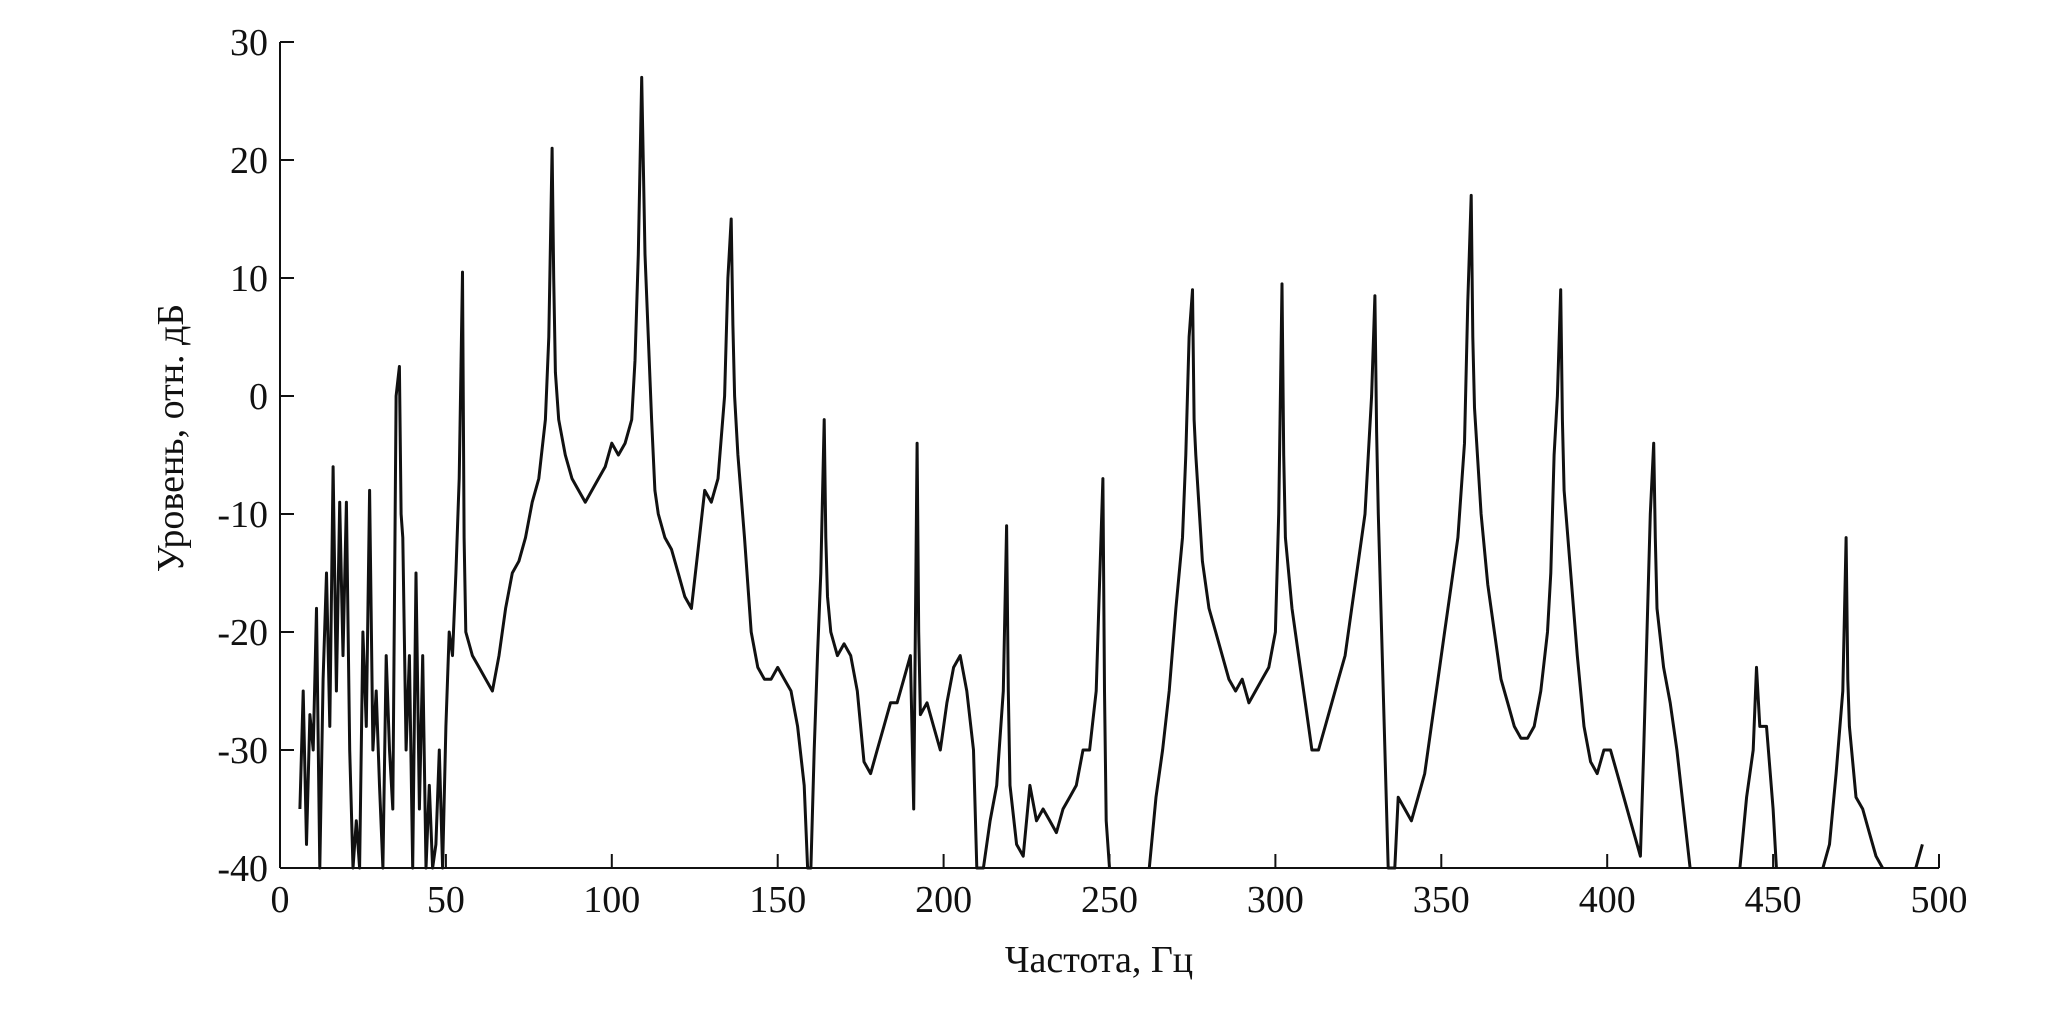  What do you see at coordinates (242, 751) in the screenshot?
I see `y-tick-label: -30` at bounding box center [242, 751].